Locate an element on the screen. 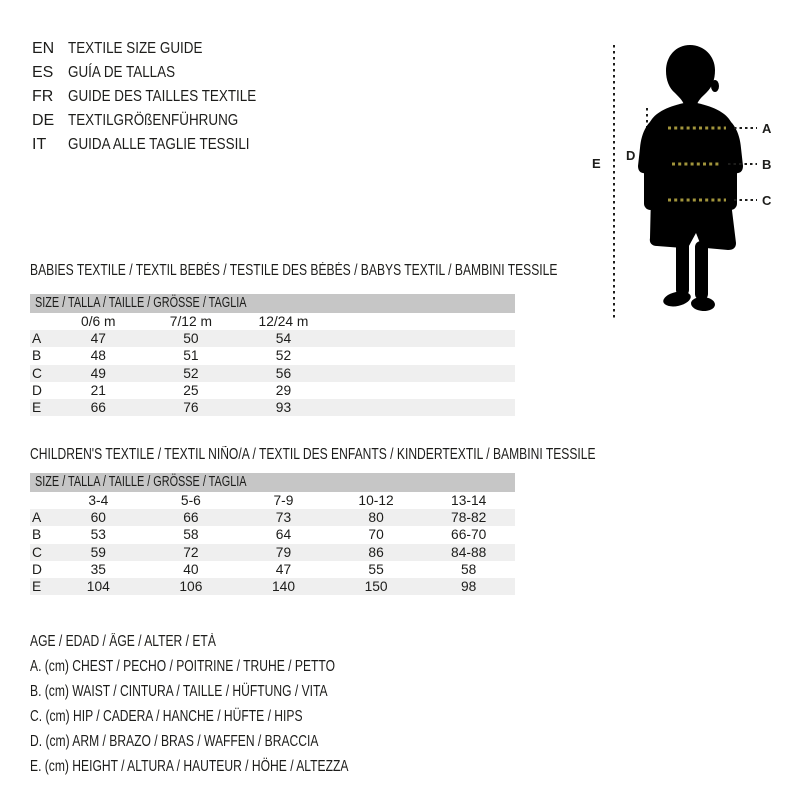 This screenshot has height=800, width=800. language-code: DE is located at coordinates (43, 120).